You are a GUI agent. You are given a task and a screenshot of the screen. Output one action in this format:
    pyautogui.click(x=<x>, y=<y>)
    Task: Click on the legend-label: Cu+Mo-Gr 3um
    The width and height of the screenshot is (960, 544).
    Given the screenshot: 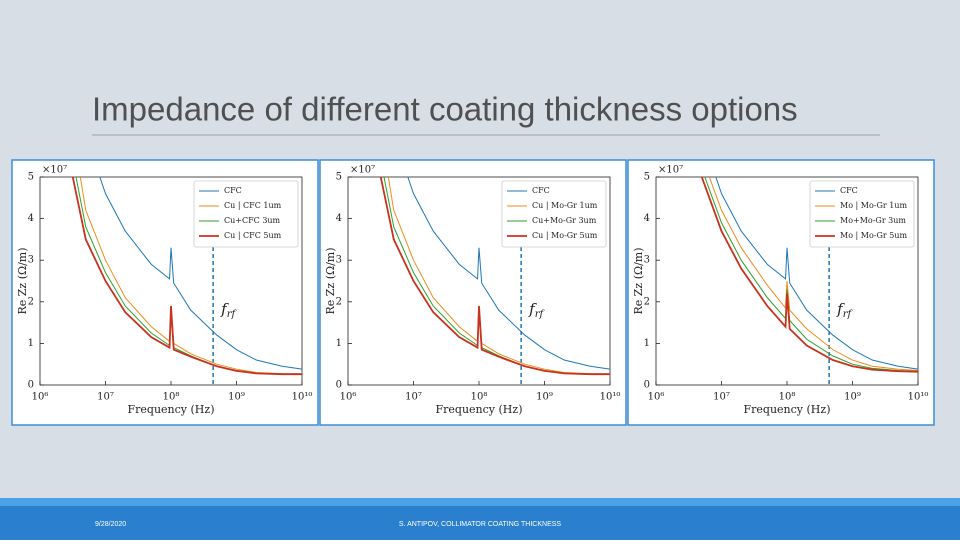 What is the action you would take?
    pyautogui.click(x=564, y=220)
    